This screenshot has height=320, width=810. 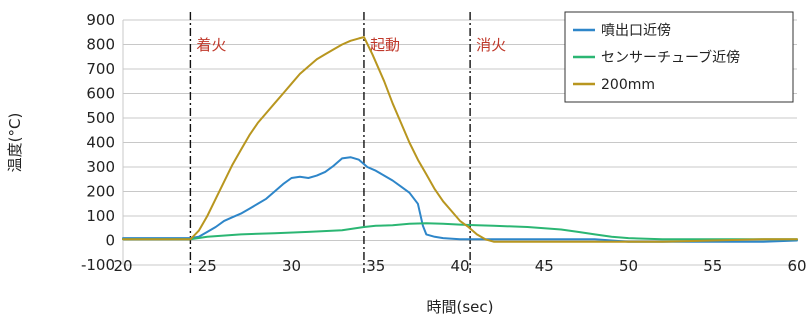 I want to click on series-line, so click(x=460, y=231).